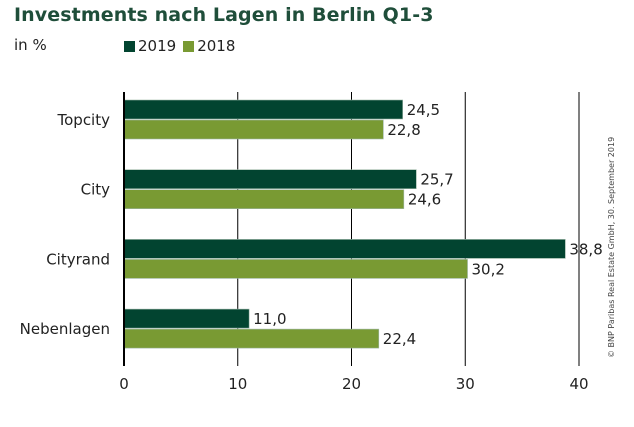 The image size is (634, 427). I want to click on x-tick-label: 0, so click(124, 384).